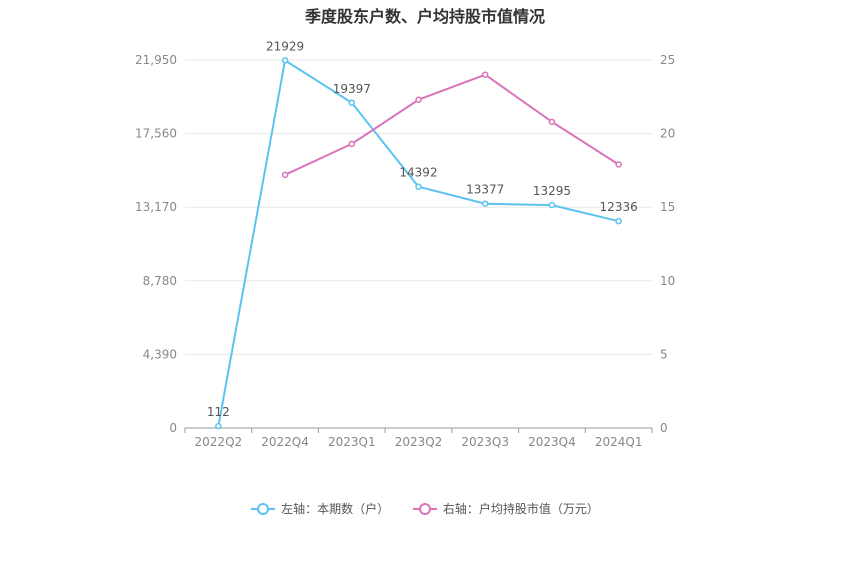 The height and width of the screenshot is (574, 850). I want to click on legend-item-holders: 左轴：本期数（户）, so click(320, 508).